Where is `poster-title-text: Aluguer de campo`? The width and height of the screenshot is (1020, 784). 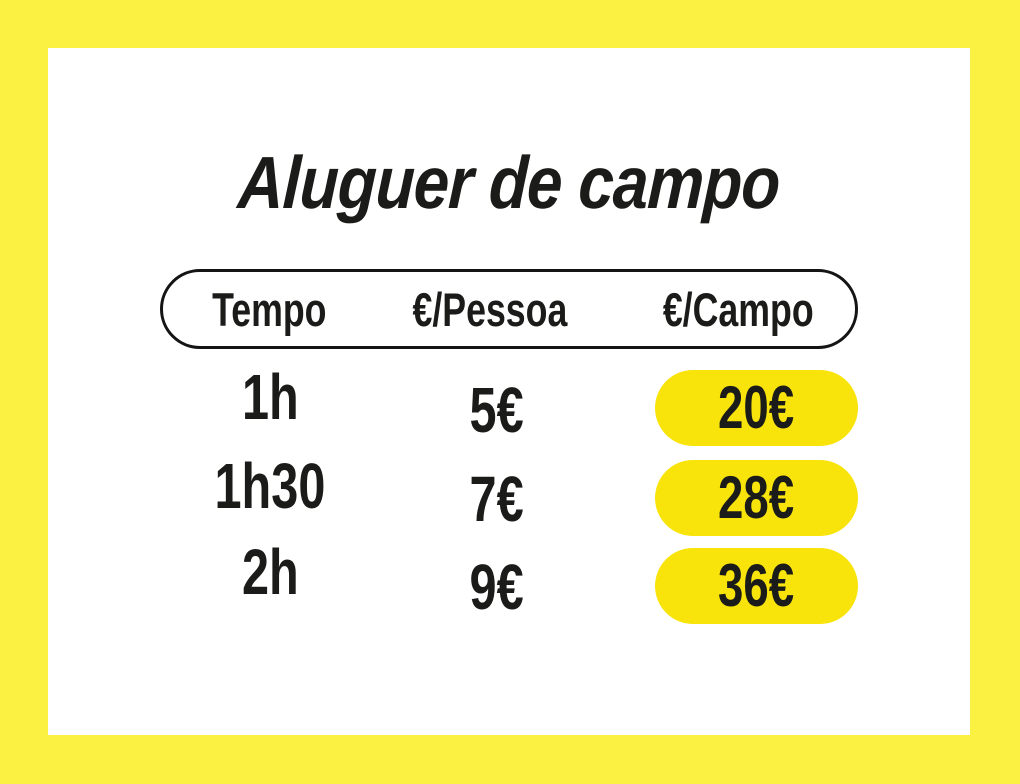
poster-title-text: Aluguer de campo is located at coordinates (509, 182).